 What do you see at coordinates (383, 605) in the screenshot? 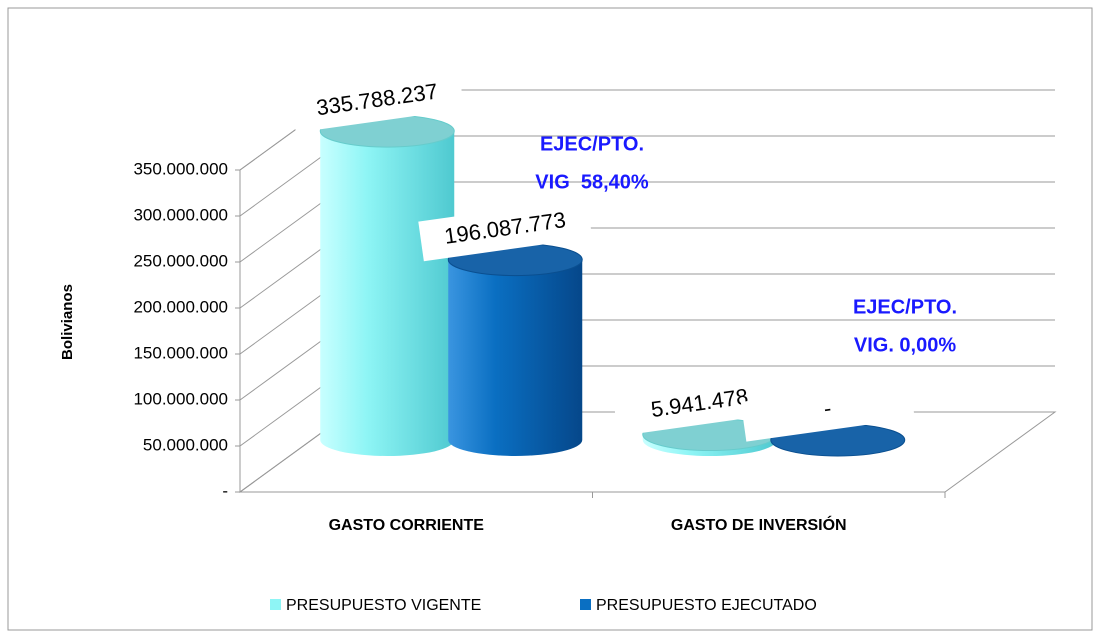
I see `legend-label: PRESUPUESTO VIGENTE` at bounding box center [383, 605].